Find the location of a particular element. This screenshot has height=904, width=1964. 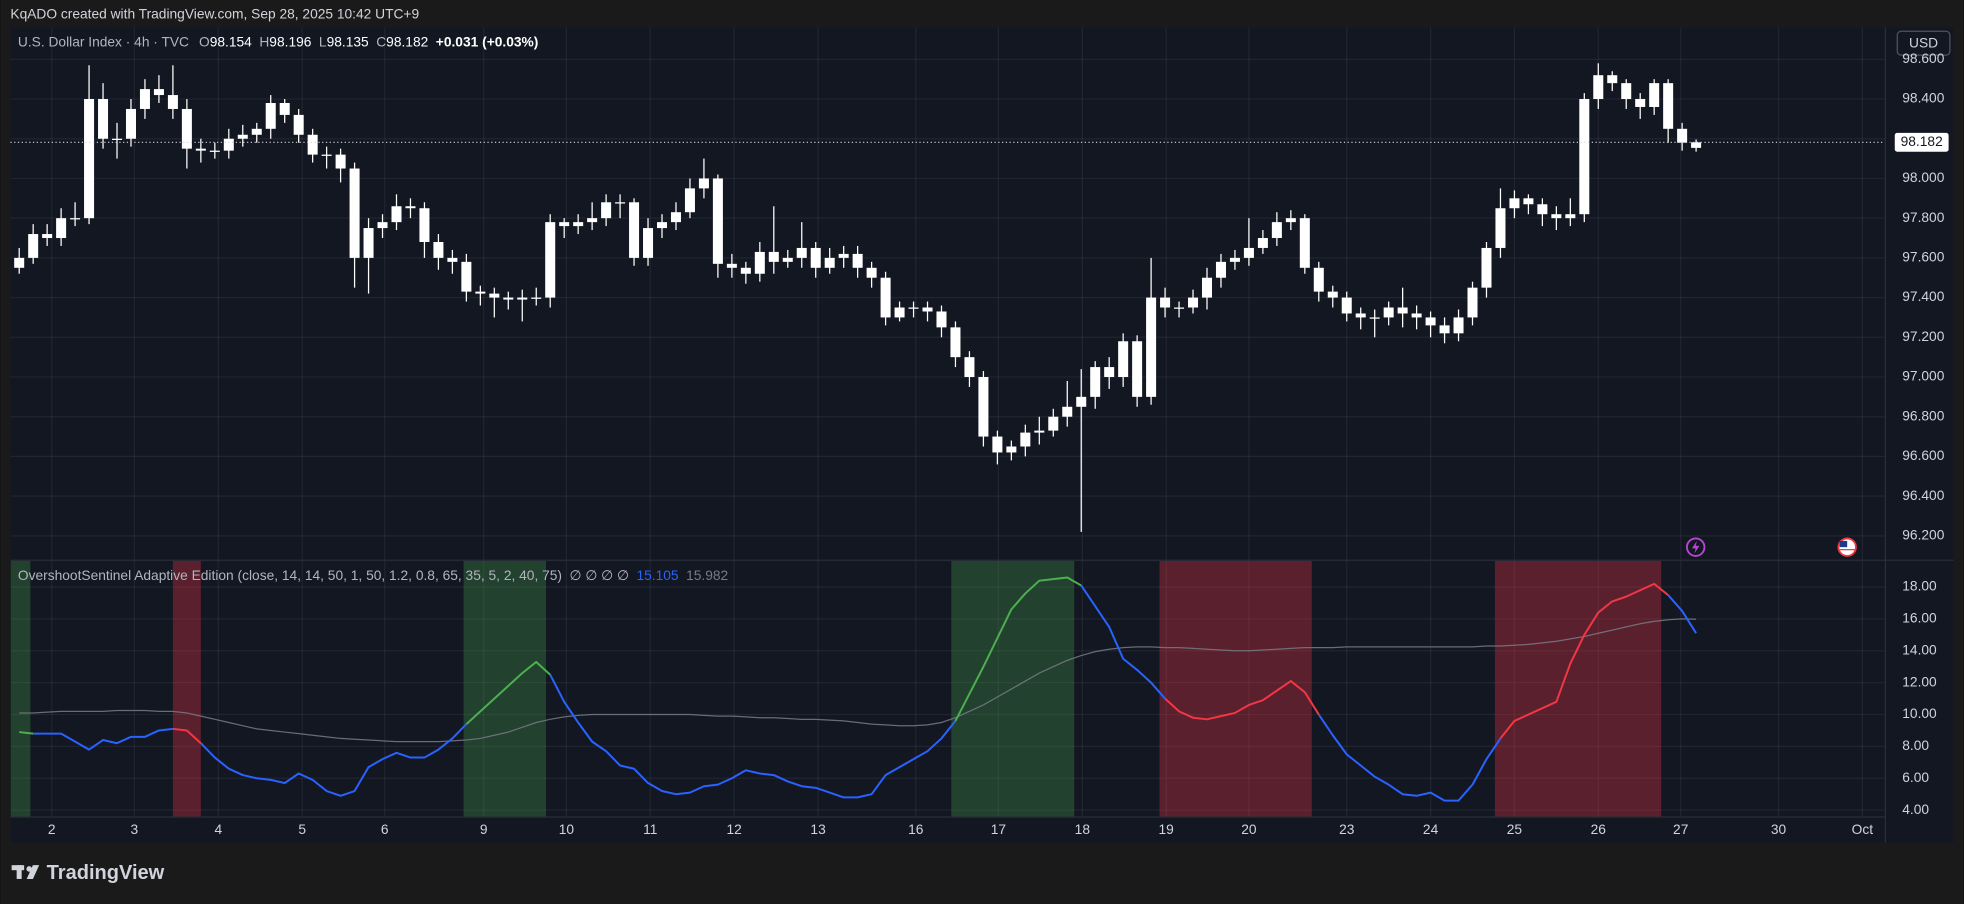

currency-label: USD is located at coordinates (1923, 42).